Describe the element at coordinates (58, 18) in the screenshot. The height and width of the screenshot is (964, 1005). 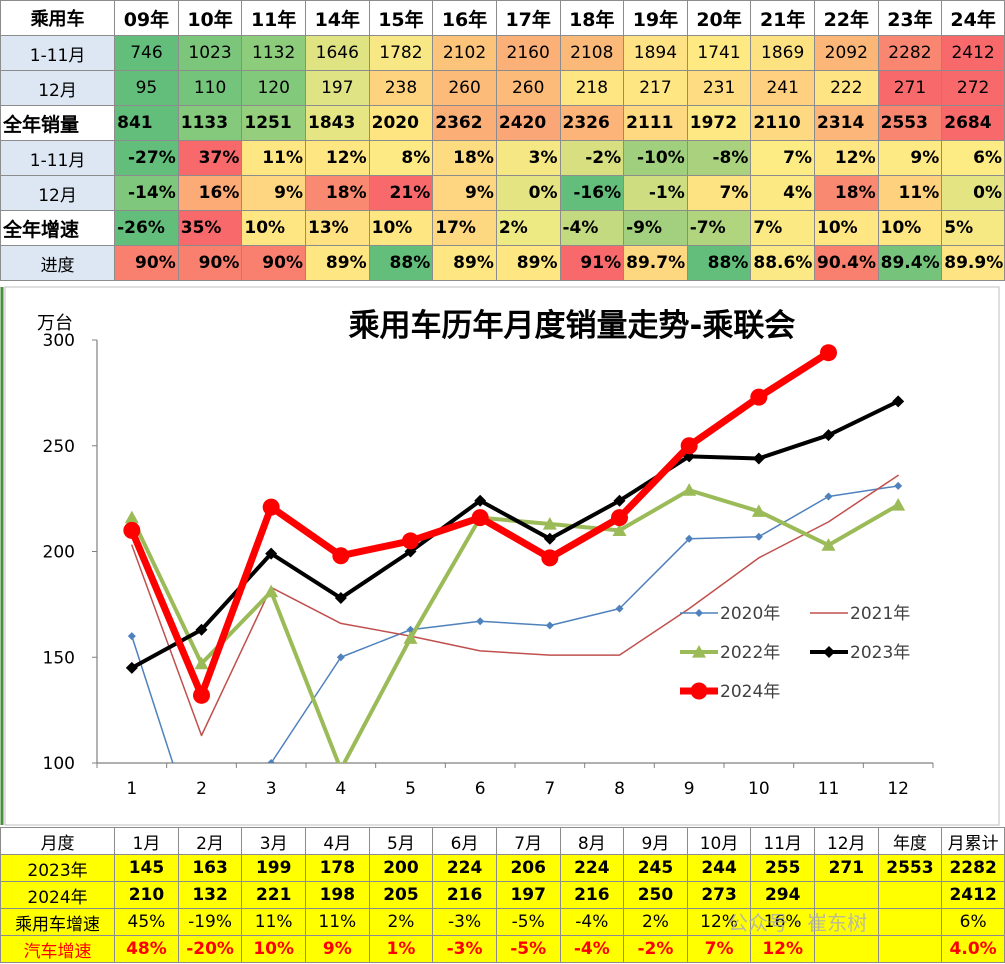
I see `summary-corner-label: 乘用车` at that location.